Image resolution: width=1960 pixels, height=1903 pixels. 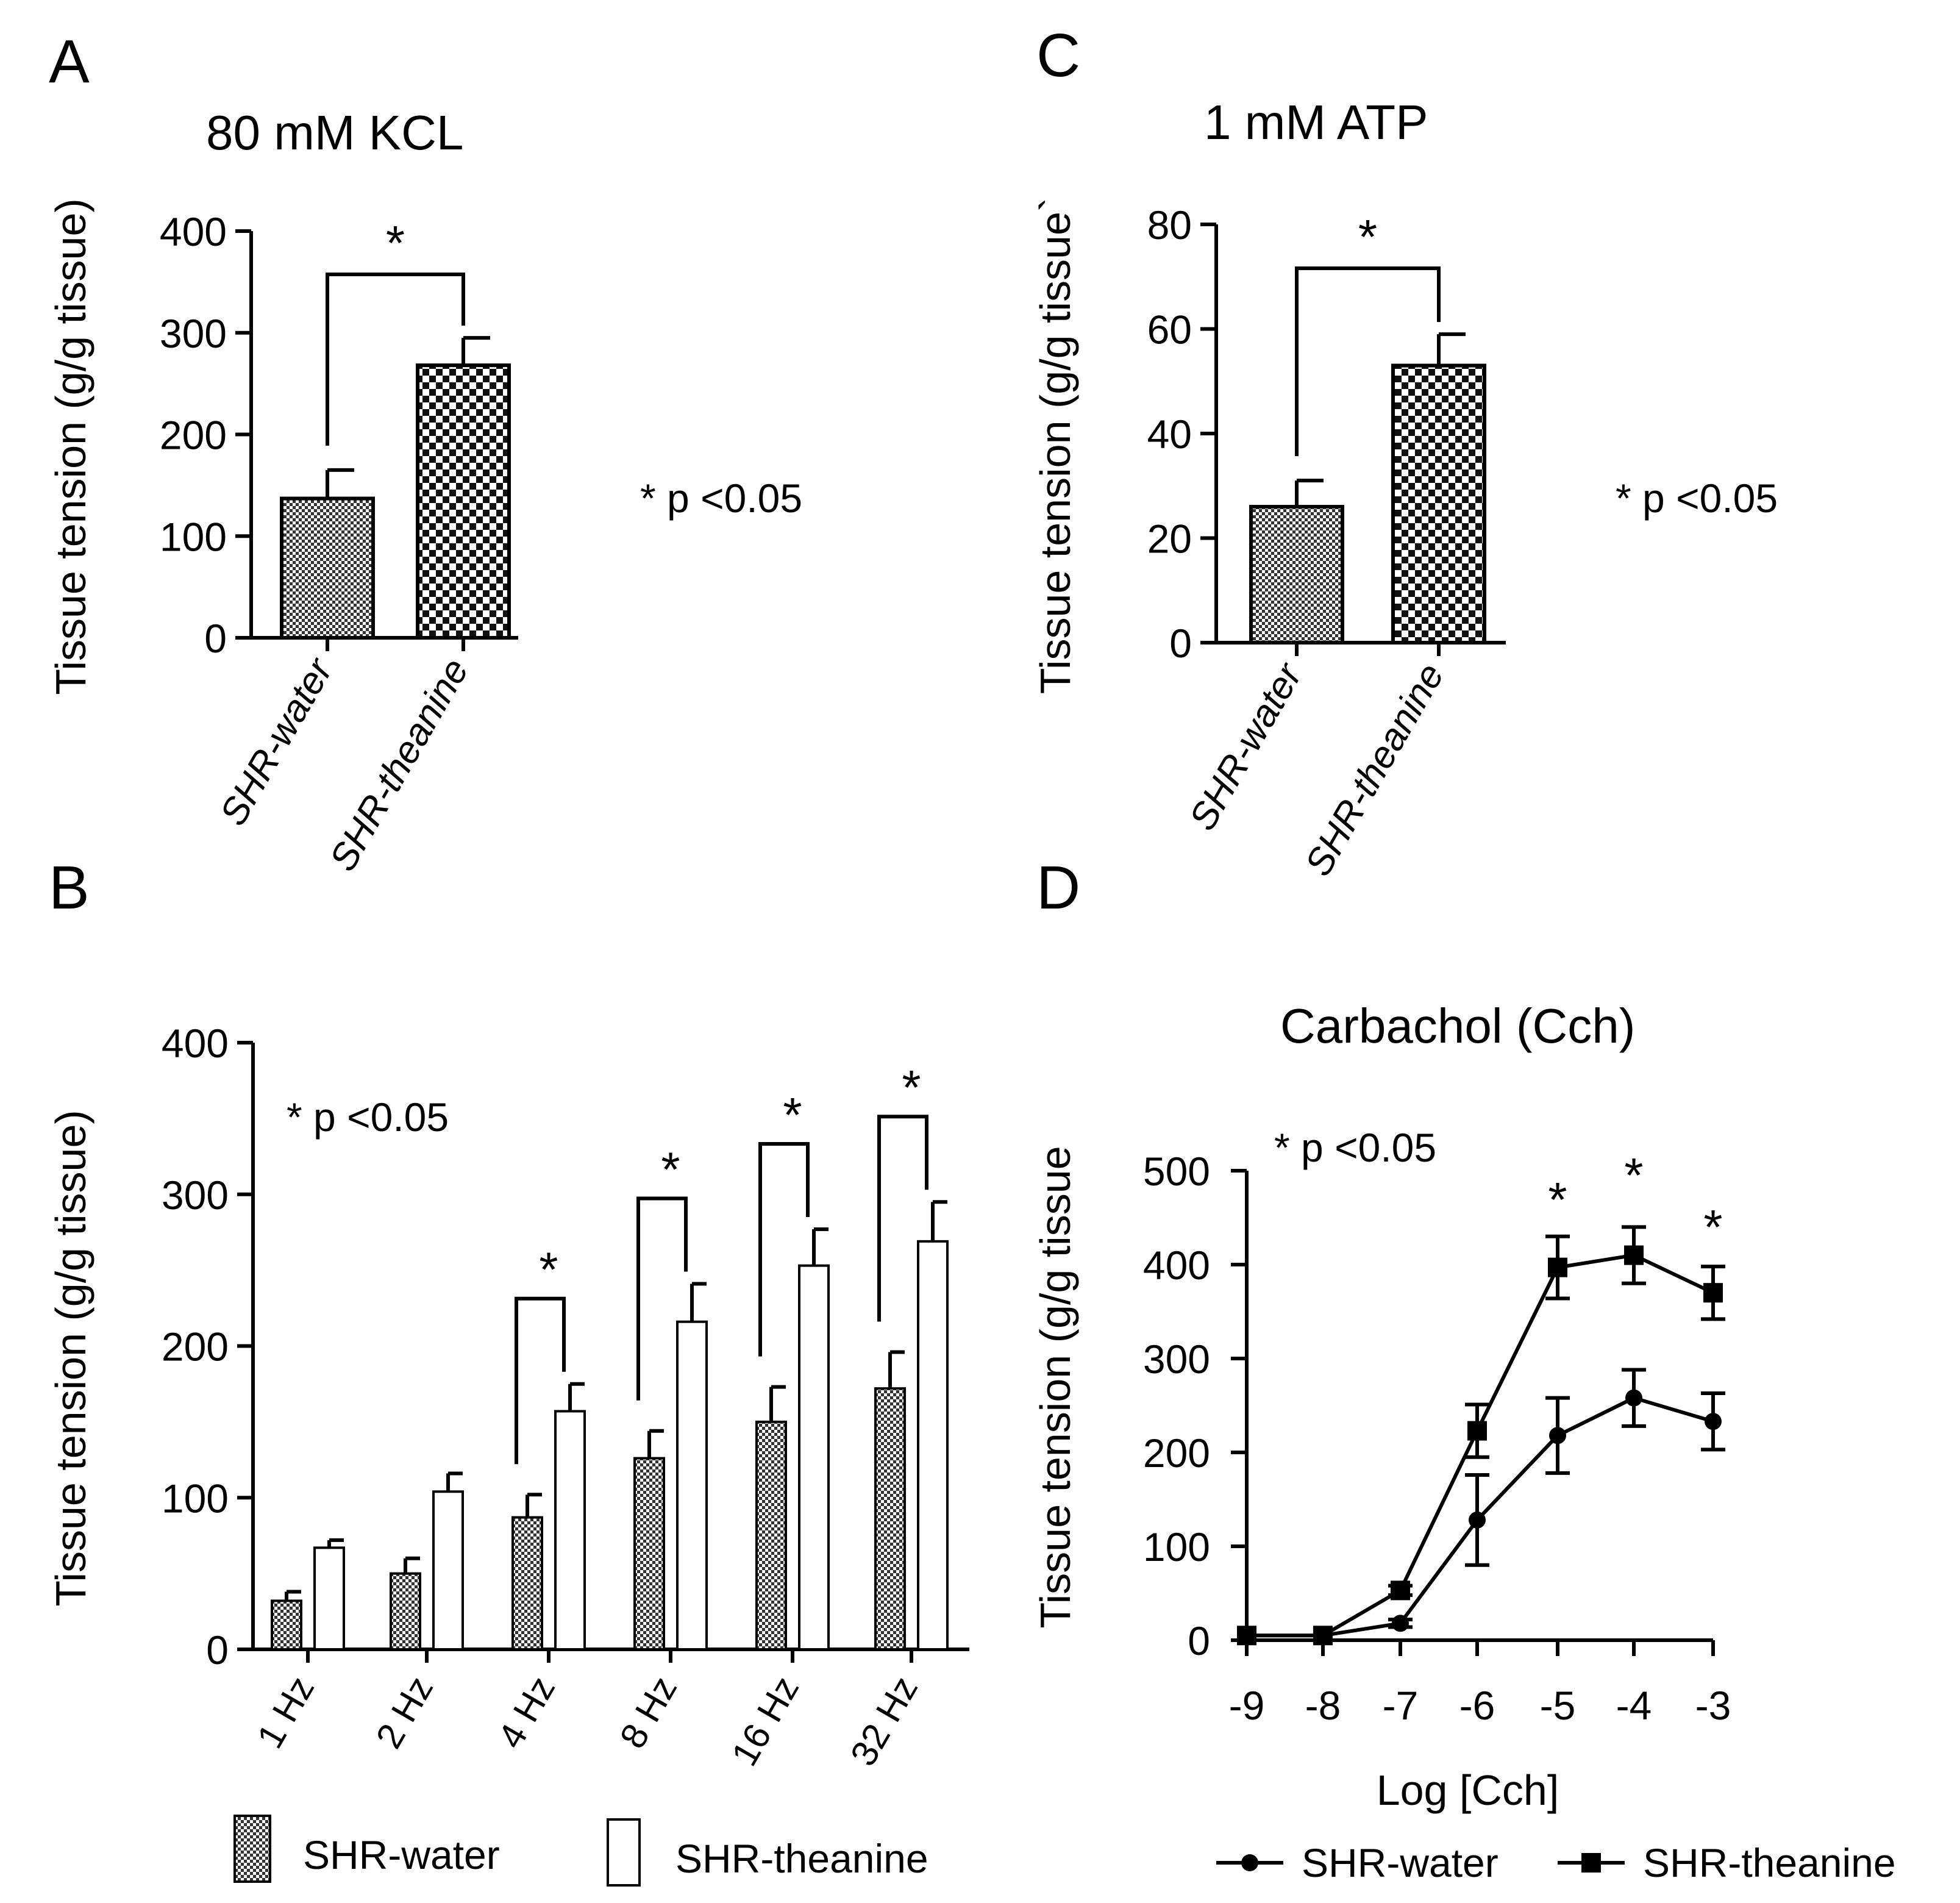 What do you see at coordinates (766, 1721) in the screenshot?
I see `x-category-label: 16 Hz` at bounding box center [766, 1721].